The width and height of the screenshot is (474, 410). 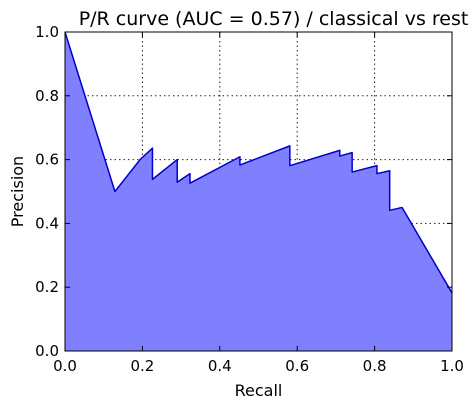 What do you see at coordinates (375, 366) in the screenshot?
I see `x-tick-label: 0.8` at bounding box center [375, 366].